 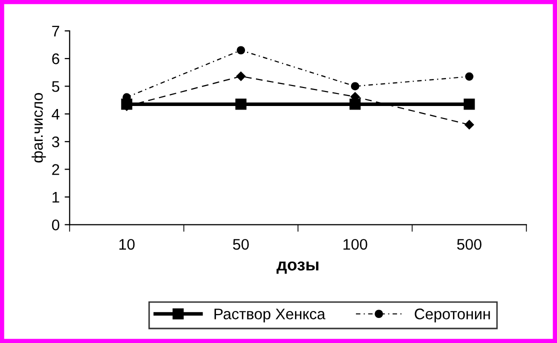 What do you see at coordinates (56, 225) in the screenshot?
I see `y-tick-label: 0` at bounding box center [56, 225].